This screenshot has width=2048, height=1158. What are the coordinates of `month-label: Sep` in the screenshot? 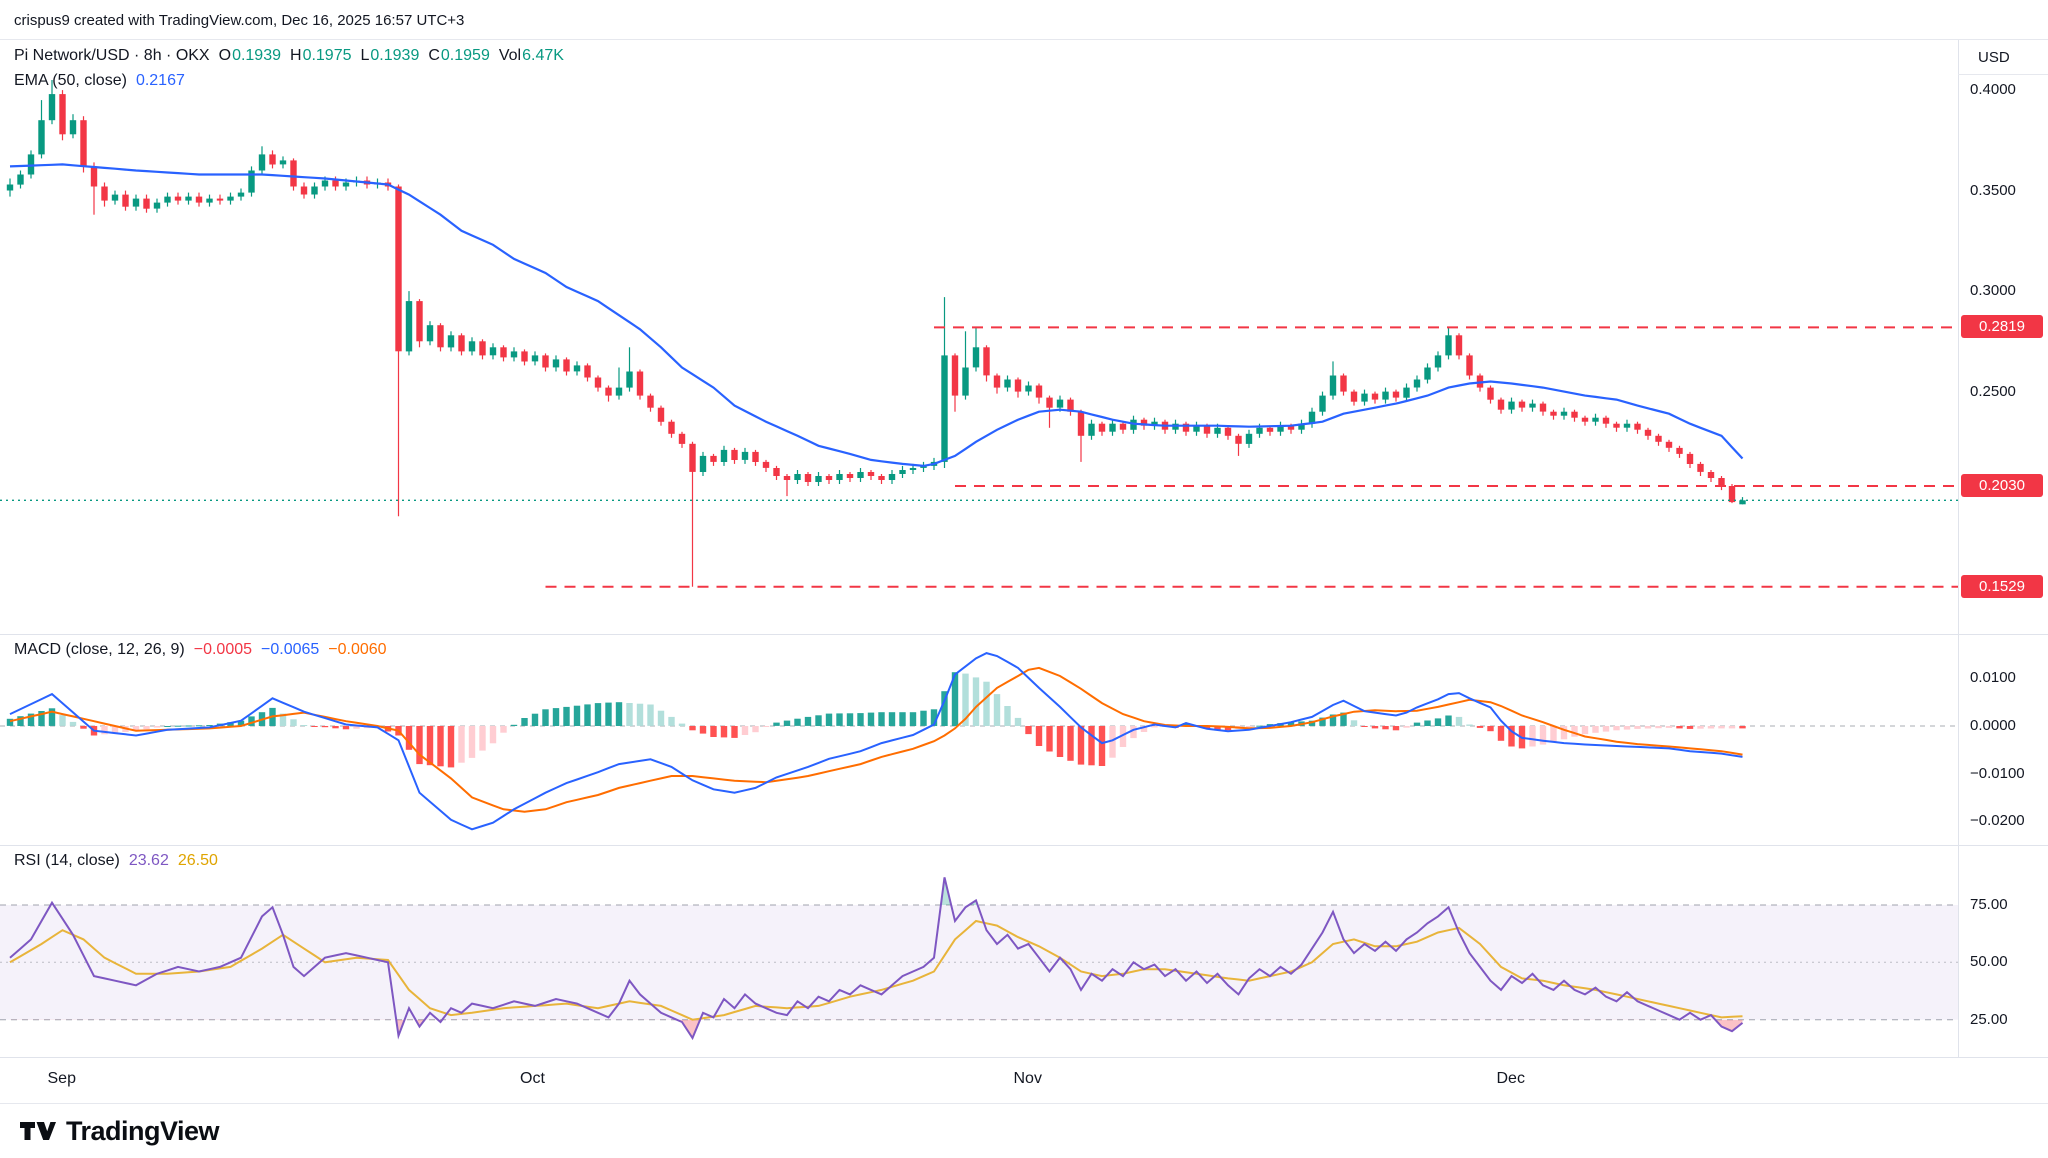 It's located at (61, 1078).